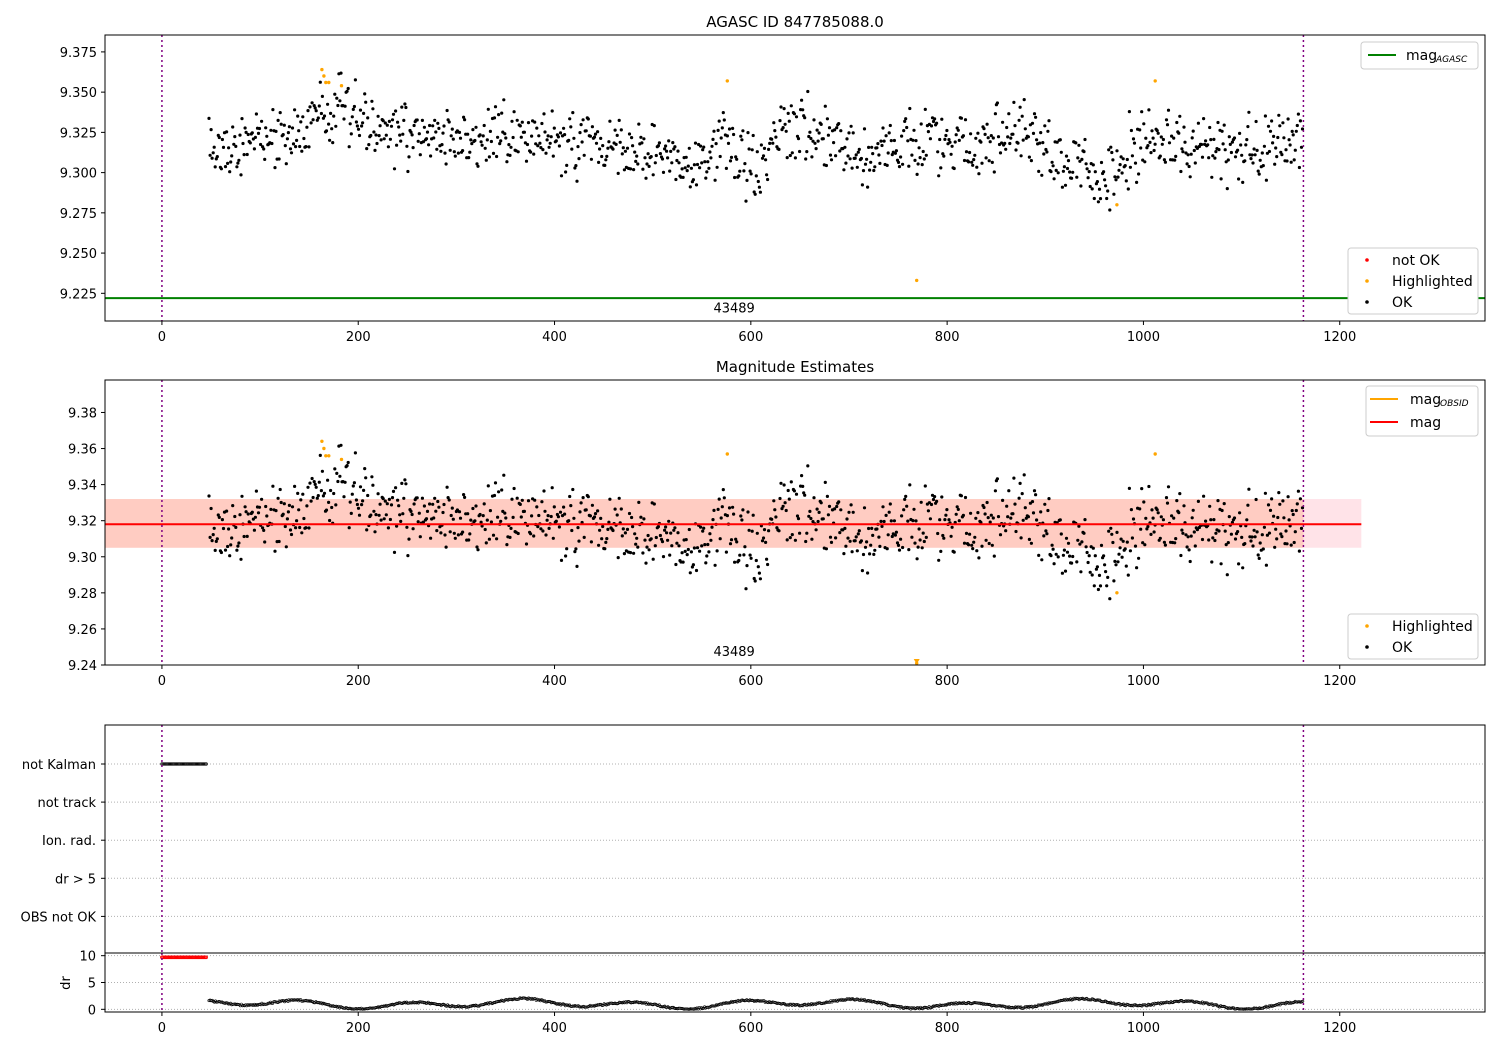 Image resolution: width=1500 pixels, height=1050 pixels. I want to click on y-tick-label: 9.24, so click(82, 666).